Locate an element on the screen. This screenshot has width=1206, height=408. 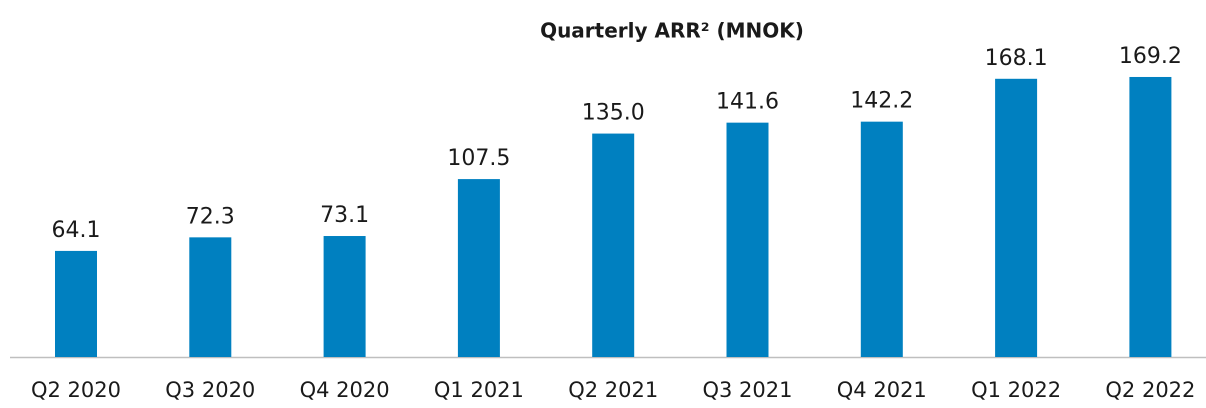
x-tick-label: Q4 2020 is located at coordinates (345, 390).